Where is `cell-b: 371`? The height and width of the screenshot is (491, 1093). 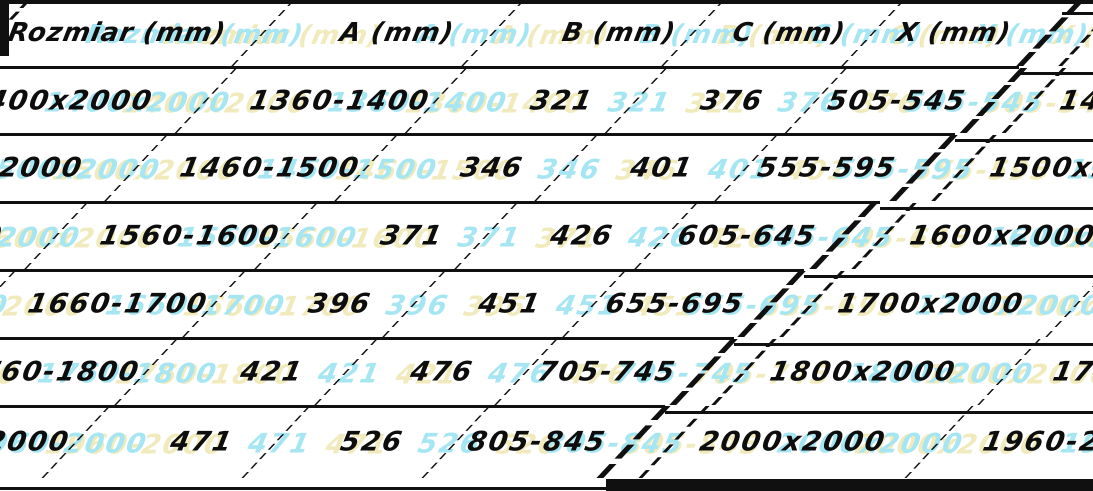 cell-b: 371 is located at coordinates (412, 236).